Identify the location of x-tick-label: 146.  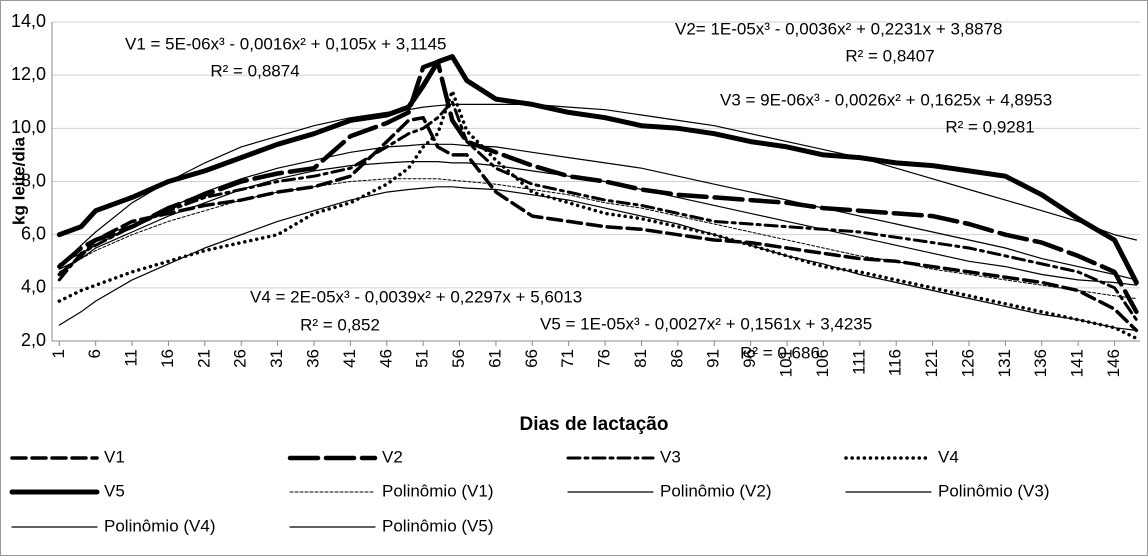
(1113, 363).